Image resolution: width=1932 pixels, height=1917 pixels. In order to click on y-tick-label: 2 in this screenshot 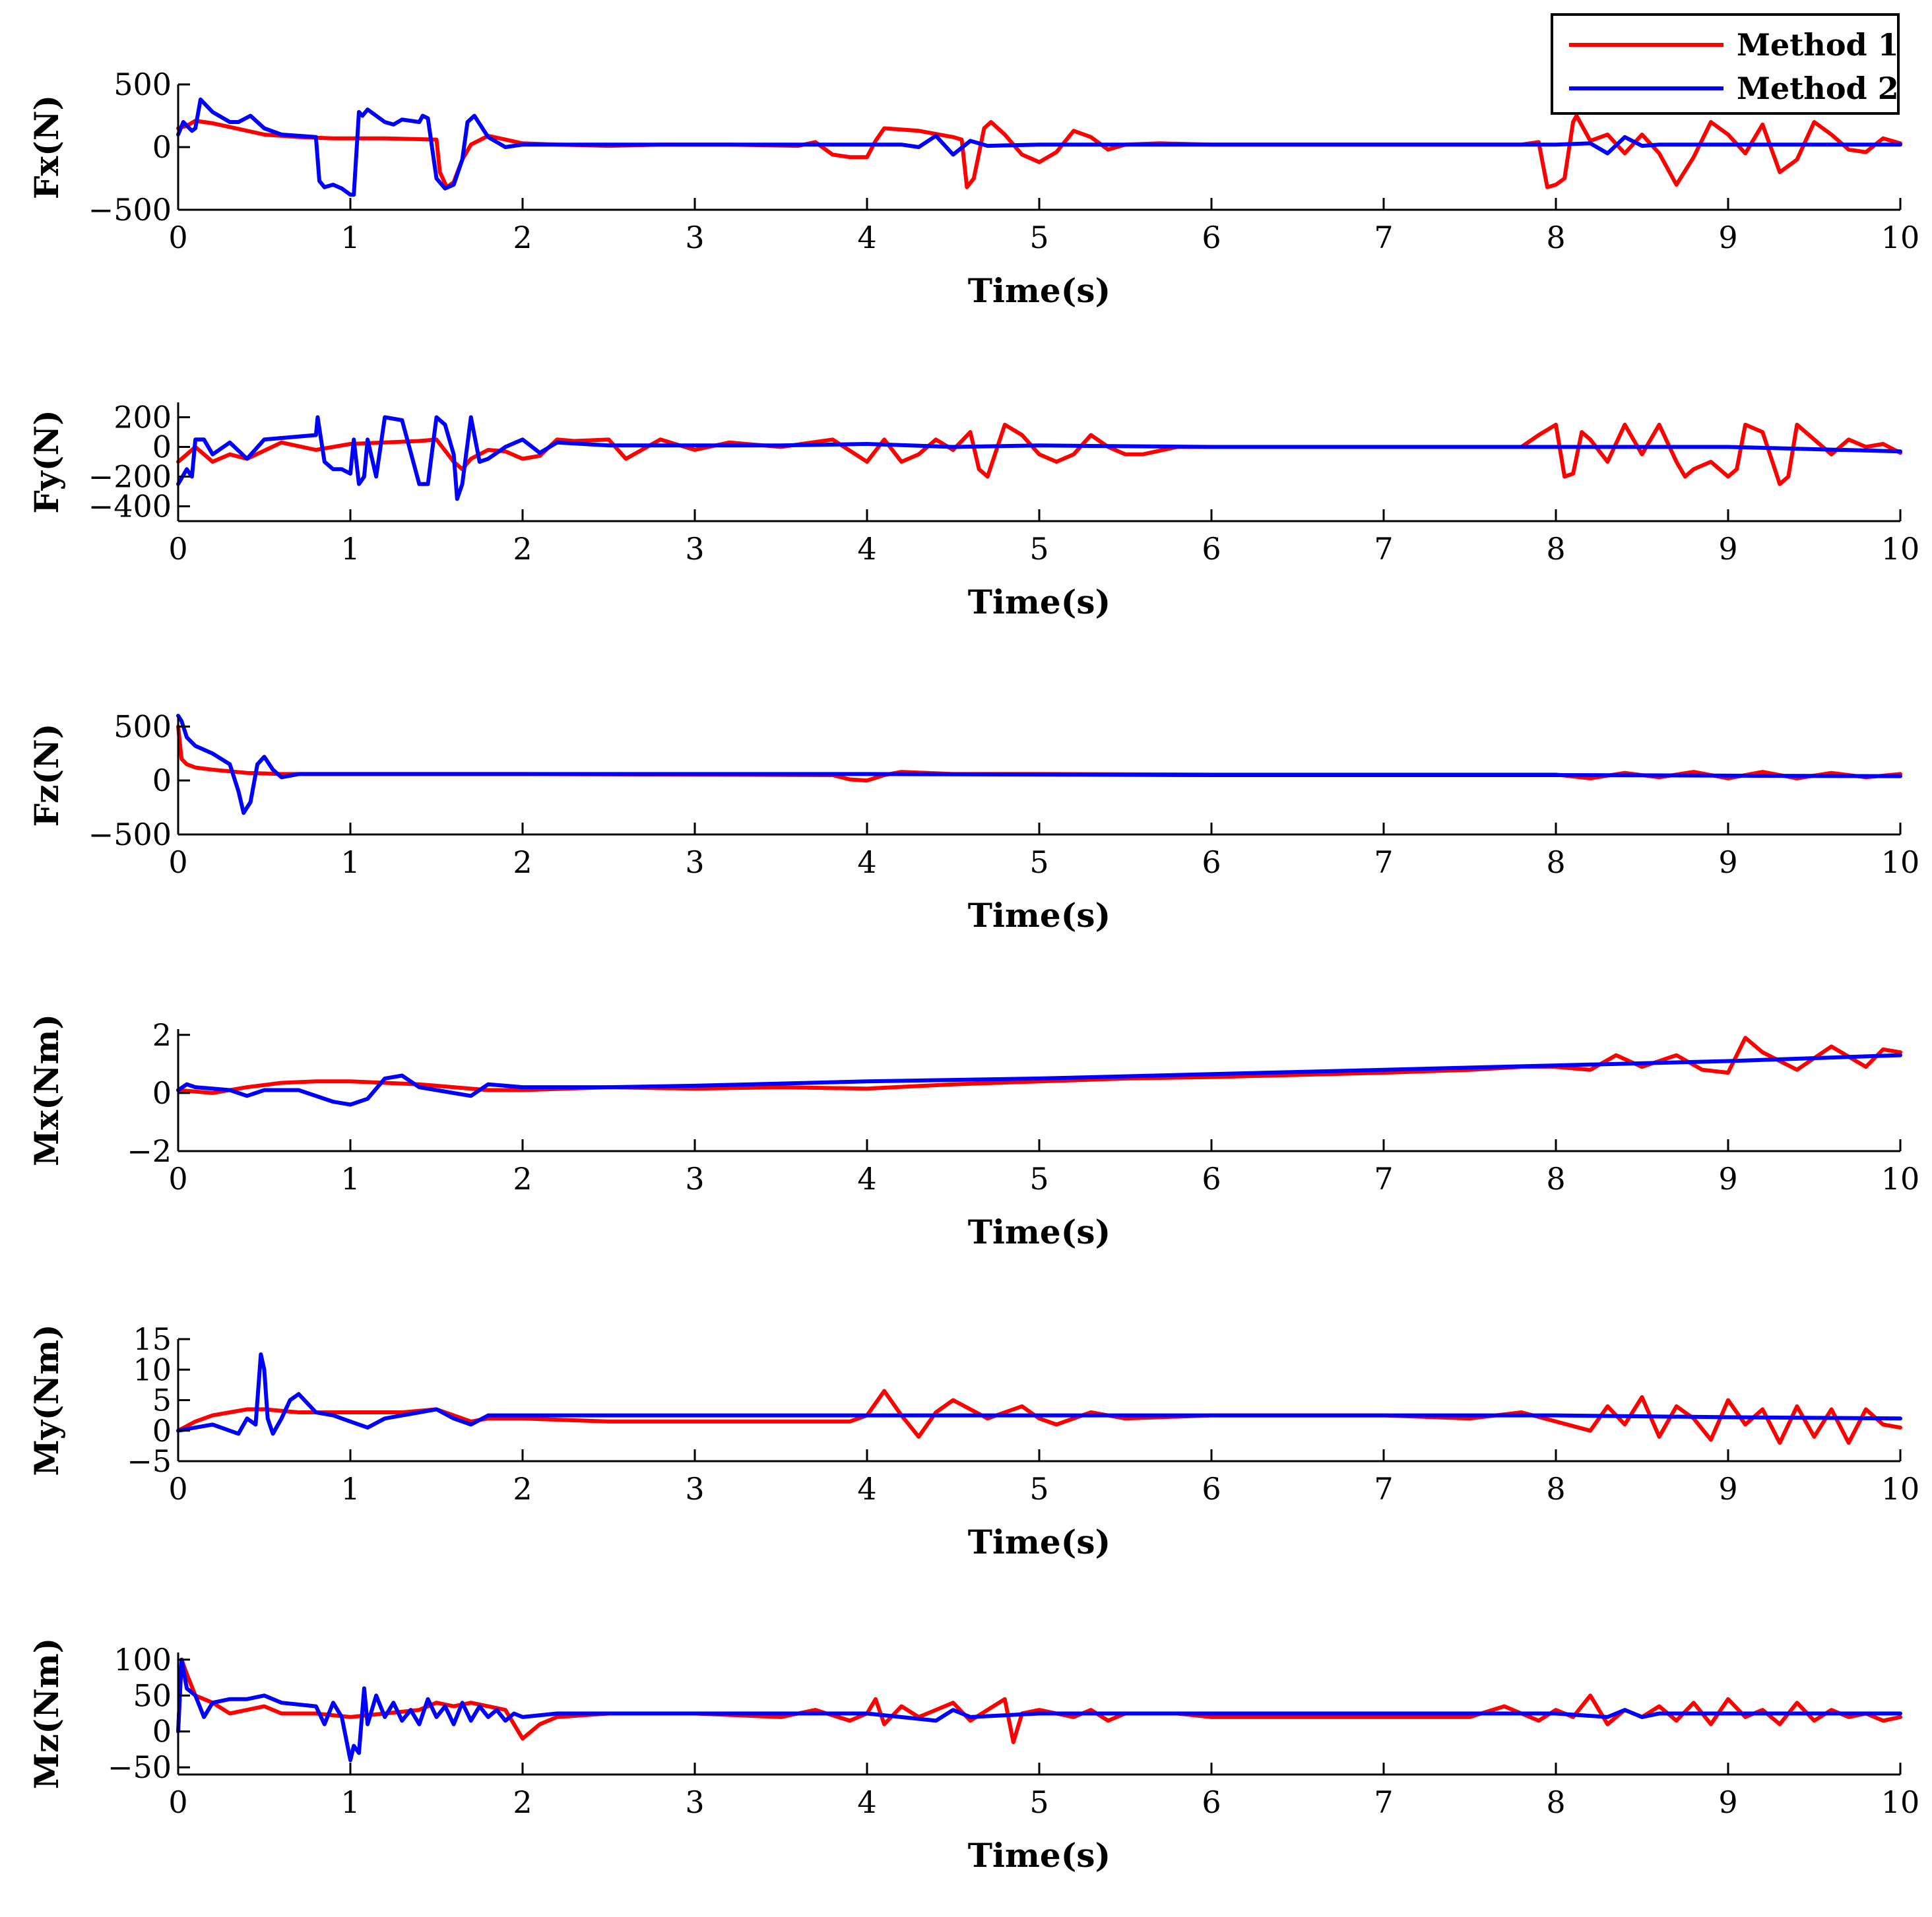, I will do `click(162, 1035)`.